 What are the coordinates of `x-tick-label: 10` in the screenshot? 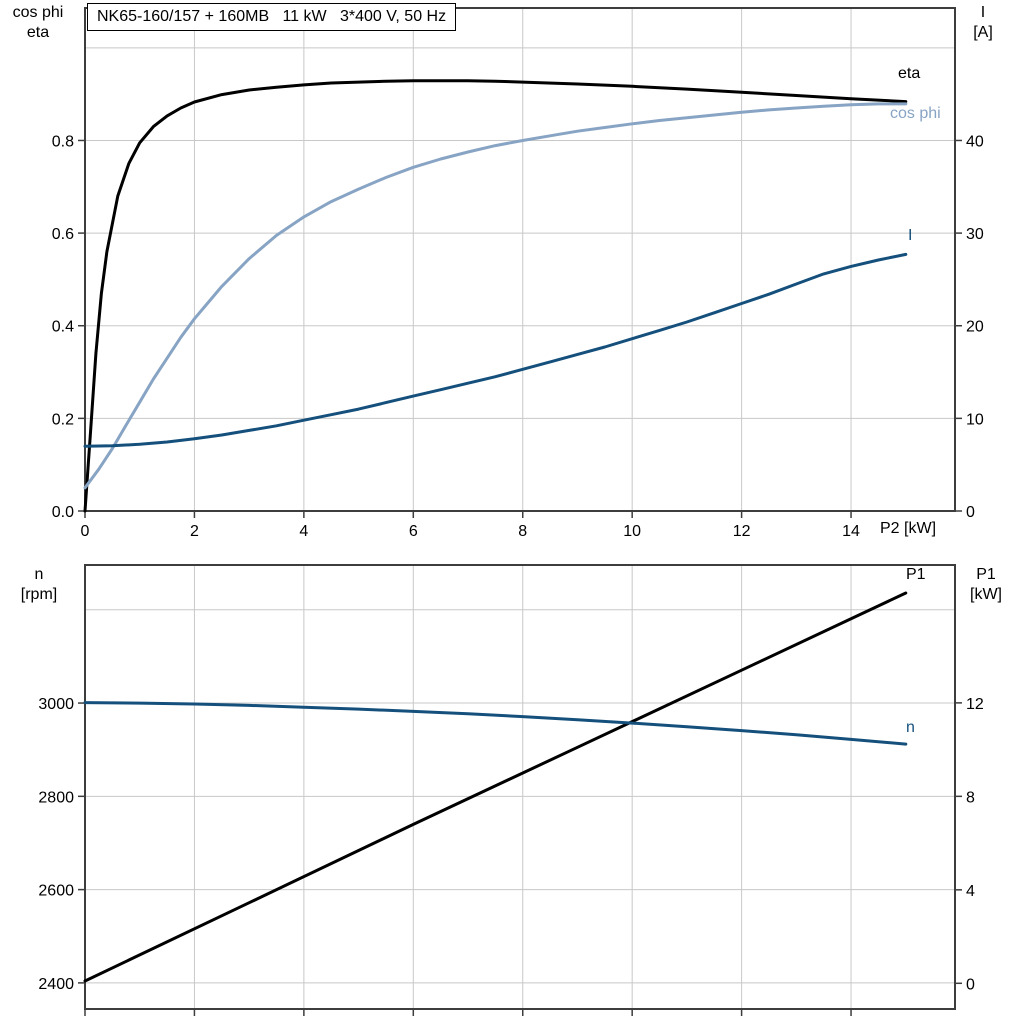 It's located at (632, 531).